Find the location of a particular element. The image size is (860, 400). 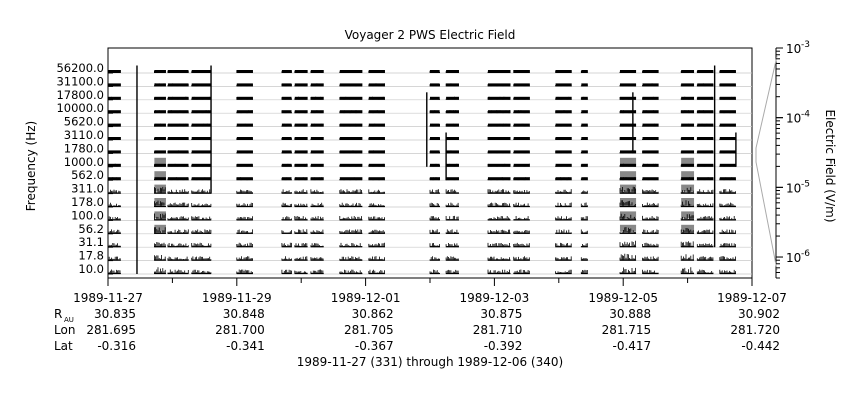

ephemeris-label-sub: AU is located at coordinates (69, 320).